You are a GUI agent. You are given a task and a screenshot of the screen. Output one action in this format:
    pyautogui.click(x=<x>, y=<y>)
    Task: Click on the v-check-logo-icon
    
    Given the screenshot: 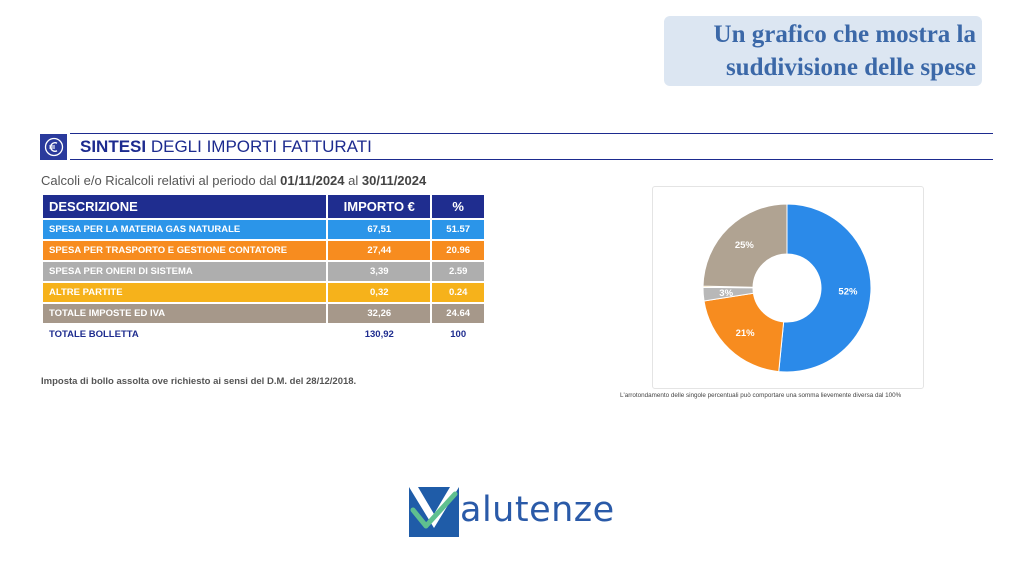 What is the action you would take?
    pyautogui.click(x=434, y=512)
    